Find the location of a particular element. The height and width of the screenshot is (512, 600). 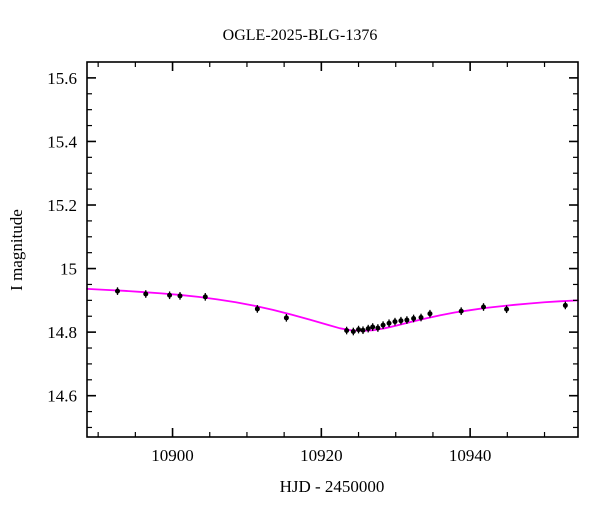

x-tick-label: 10940 is located at coordinates (470, 455).